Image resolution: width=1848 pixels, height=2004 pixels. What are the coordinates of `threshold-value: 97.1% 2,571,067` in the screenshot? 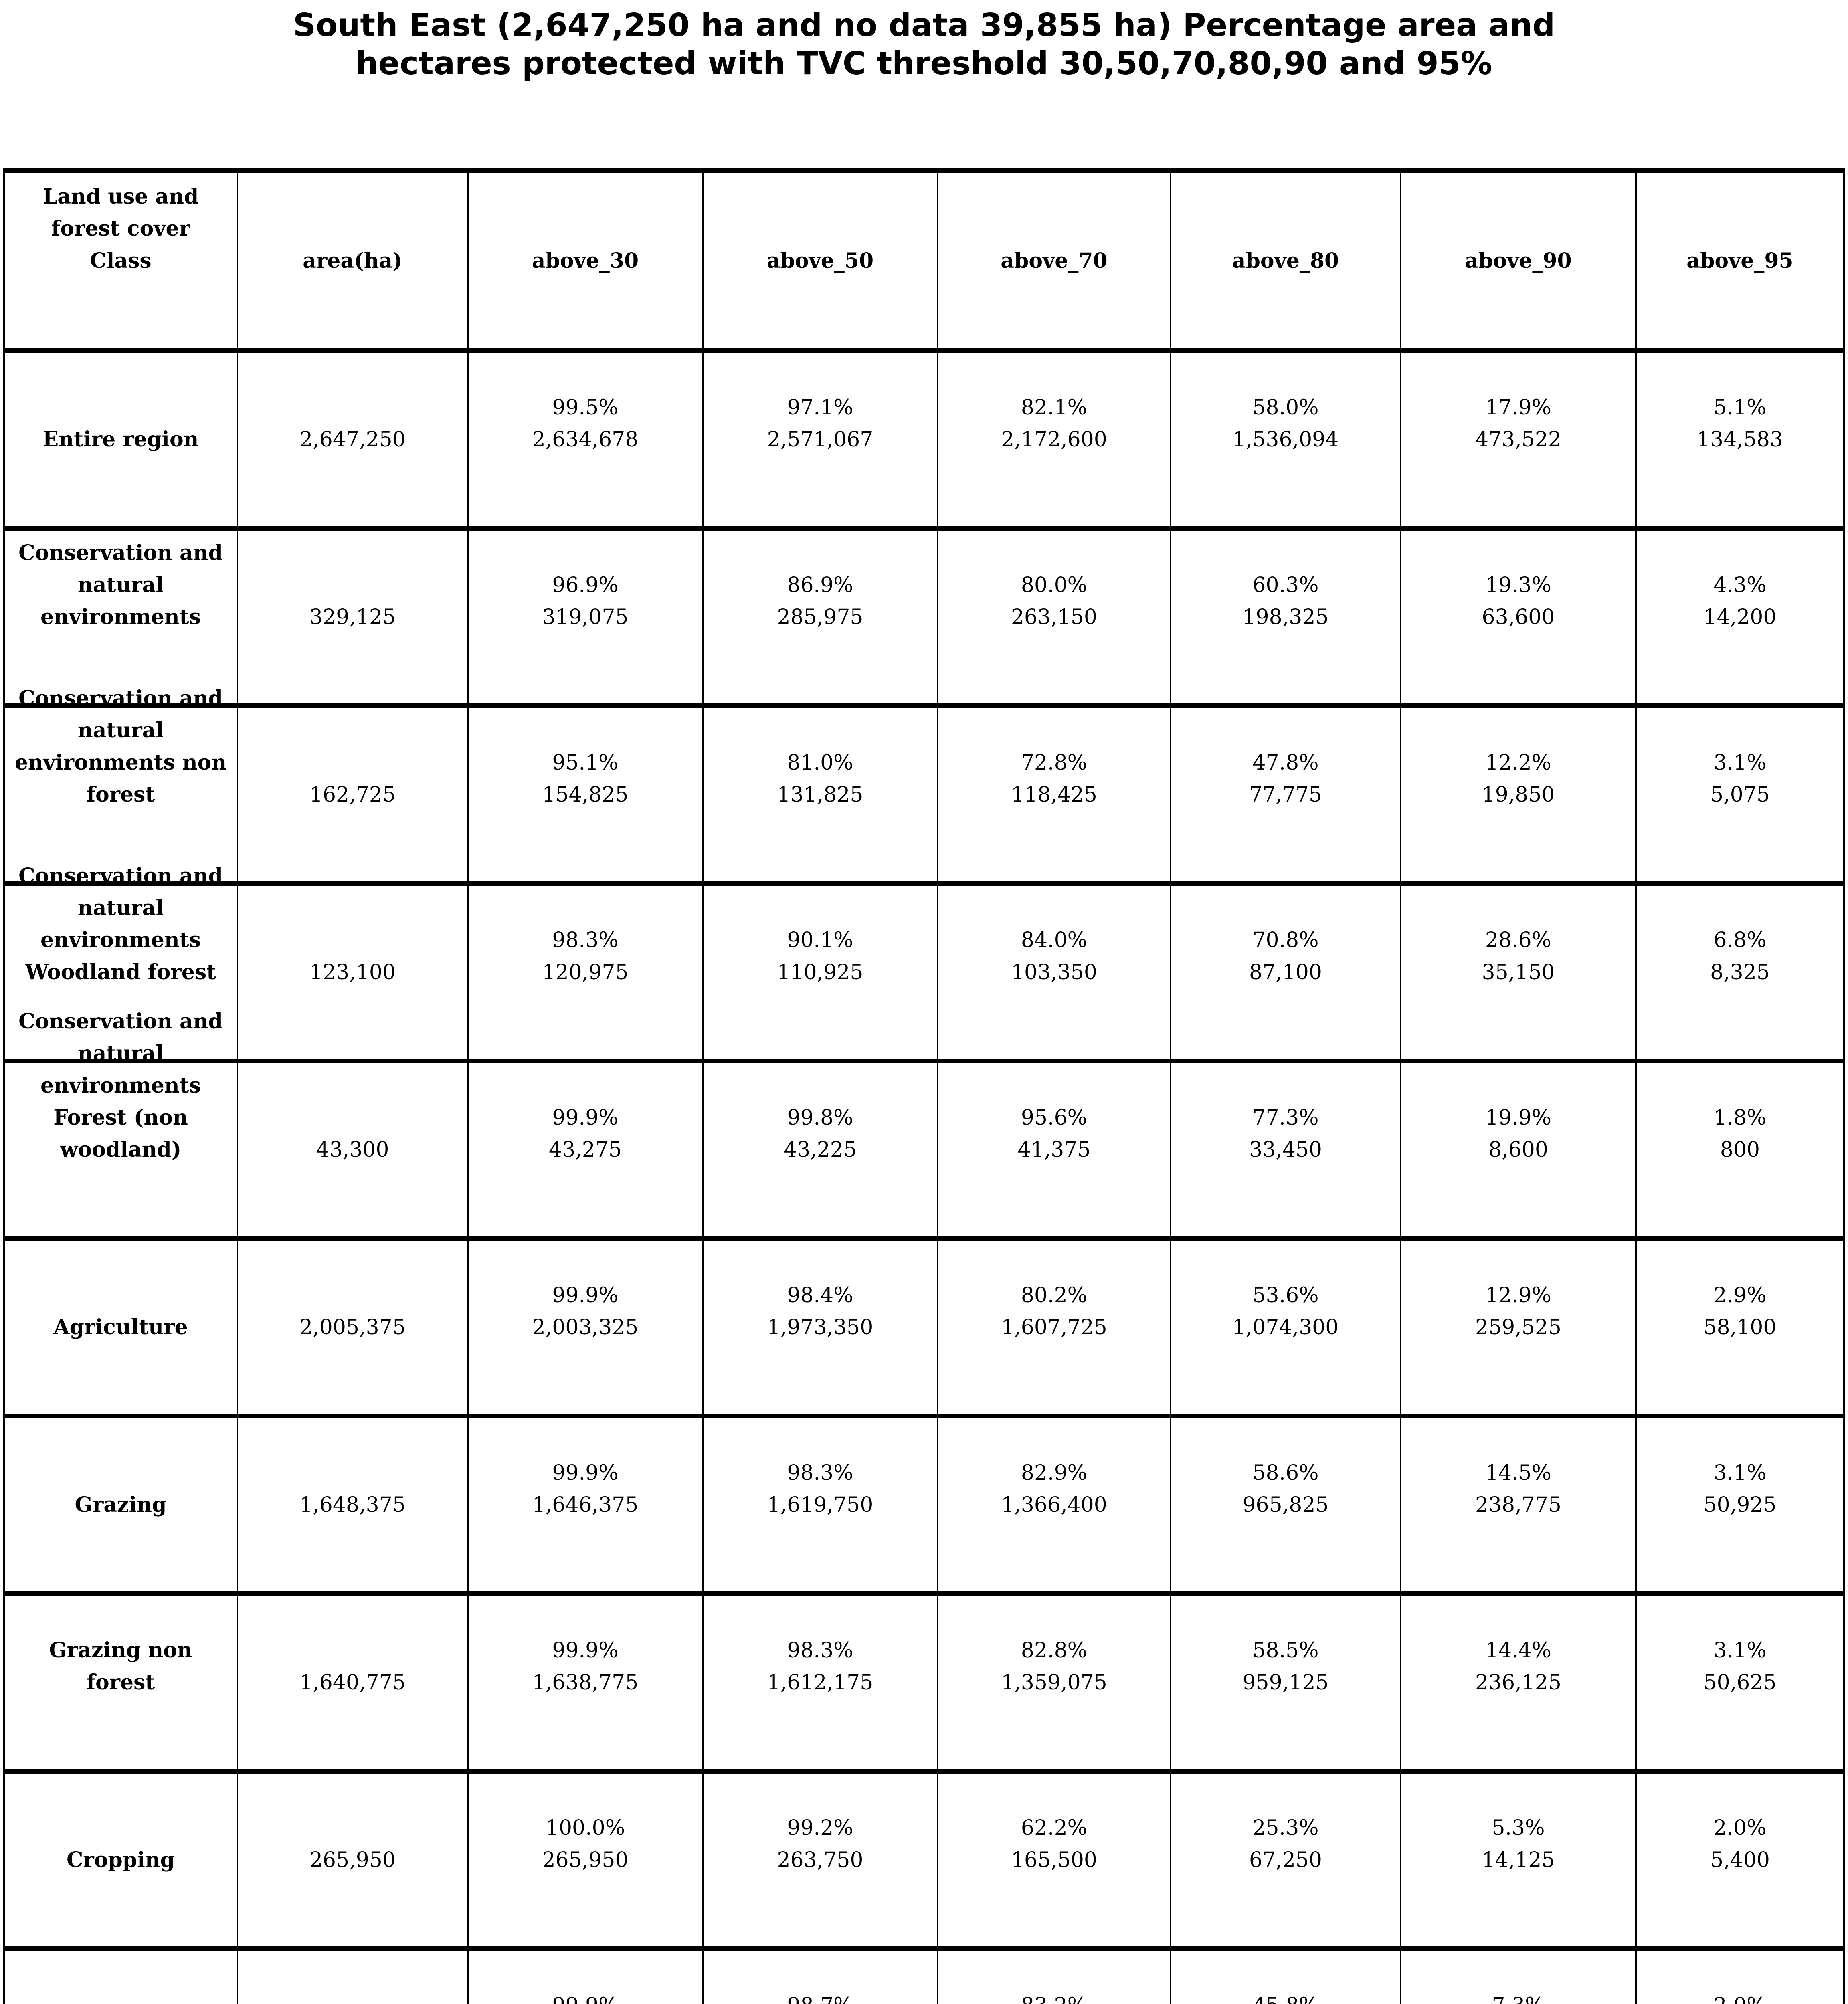 It's located at (820, 423).